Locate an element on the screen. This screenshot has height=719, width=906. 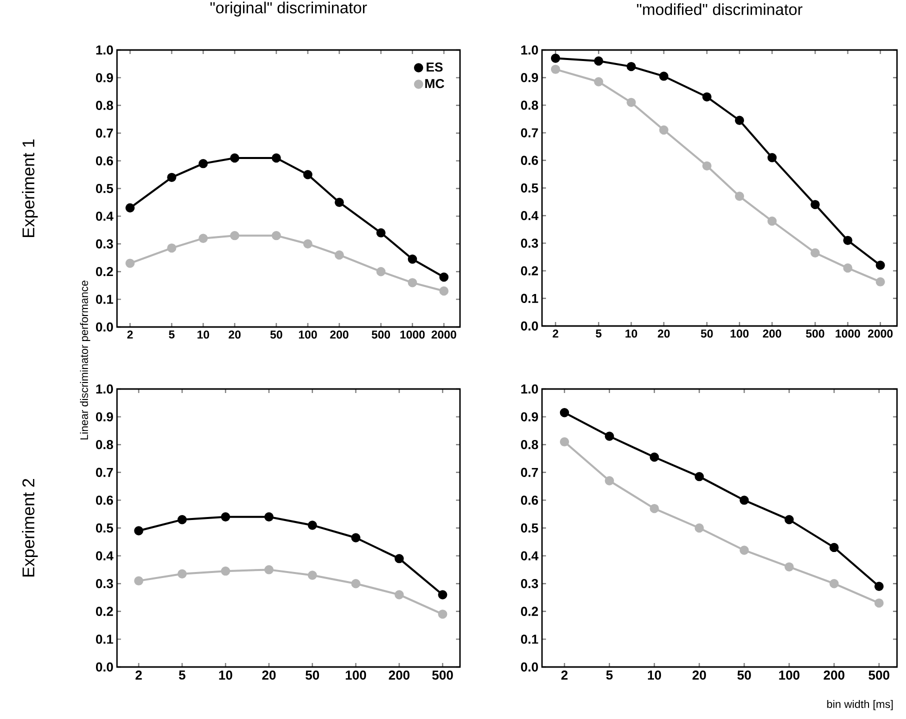
text: Linear discriminator performance is located at coordinates (85, 360).